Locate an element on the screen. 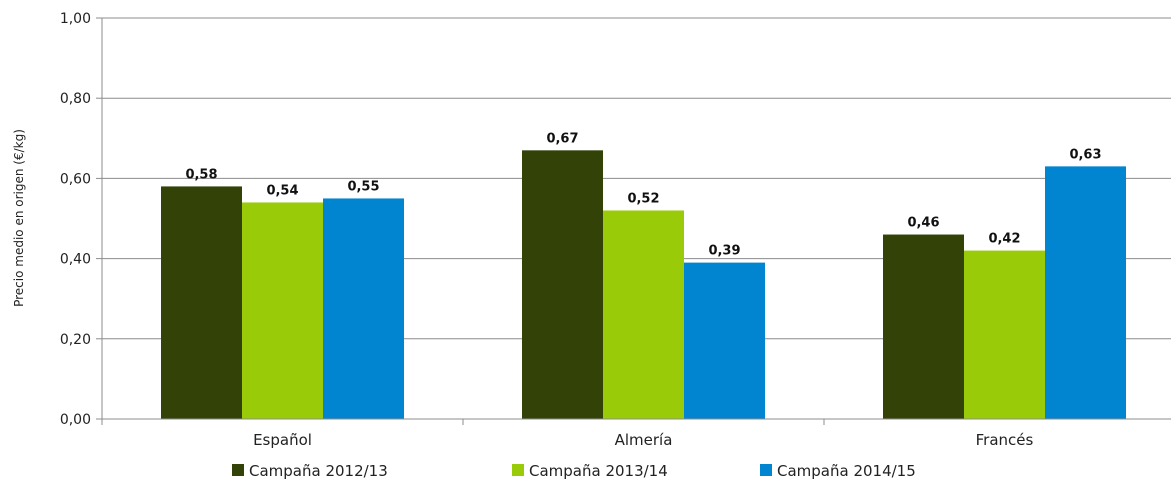  data-label: 0,46 is located at coordinates (923, 223).